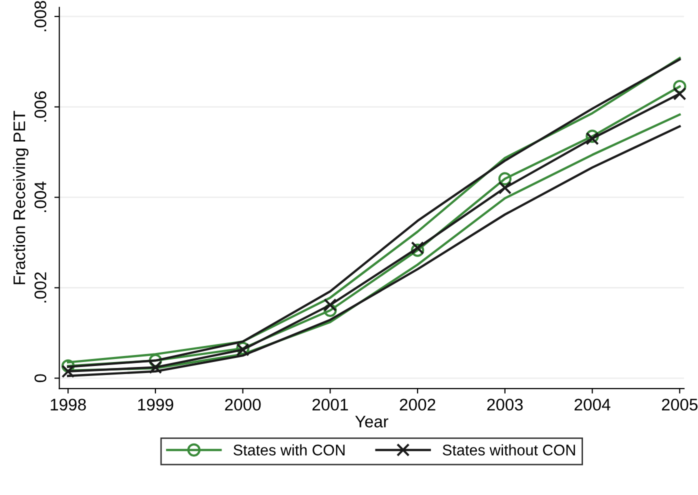  What do you see at coordinates (40, 16) in the screenshot?
I see `y-tick-label: .008` at bounding box center [40, 16].